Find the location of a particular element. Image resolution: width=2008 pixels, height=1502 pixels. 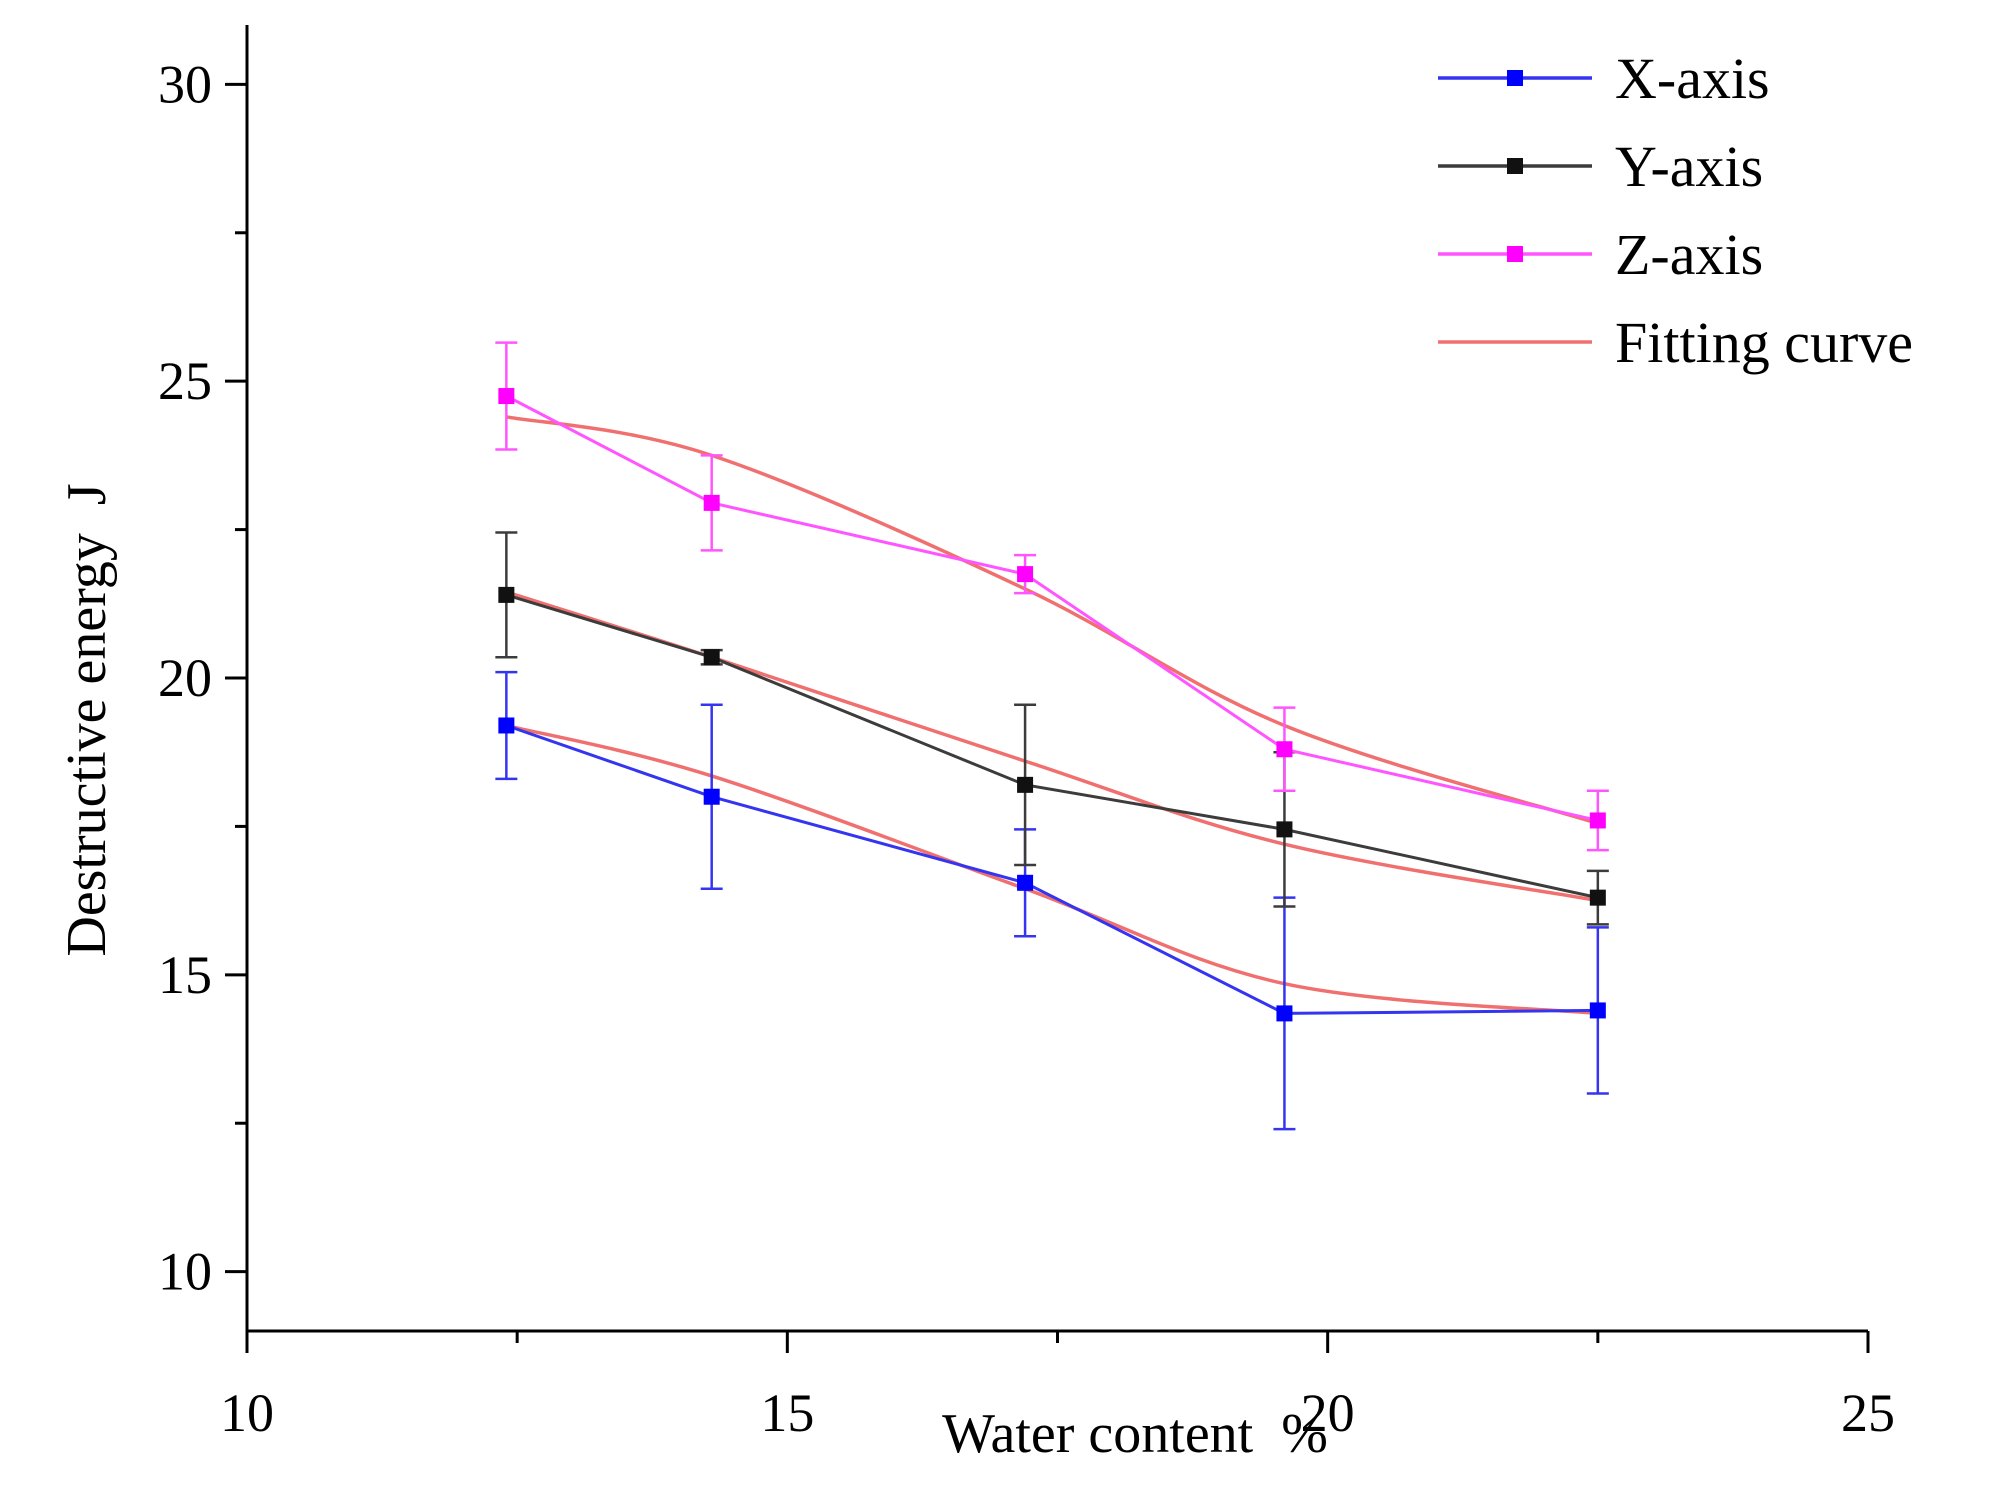

series-line-y-axis is located at coordinates (1052, 746).